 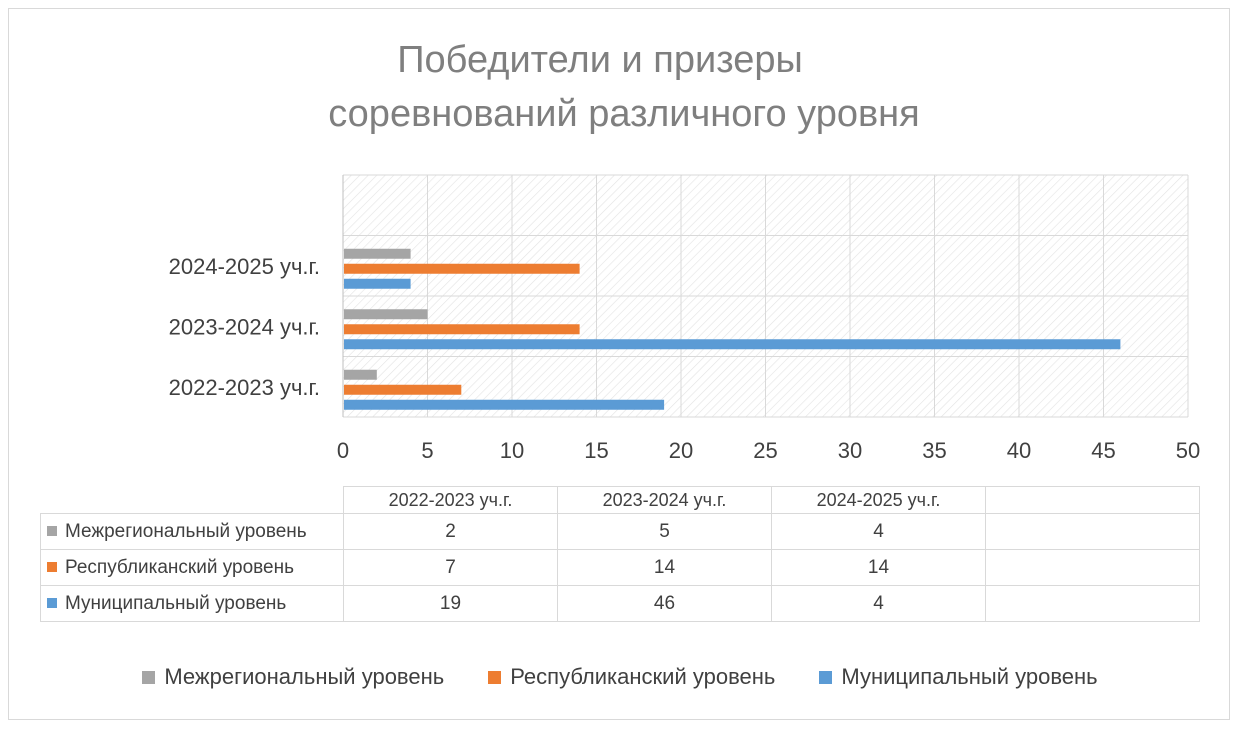 I want to click on chart-title-line-1: Победители и призеры, so click(x=600, y=60).